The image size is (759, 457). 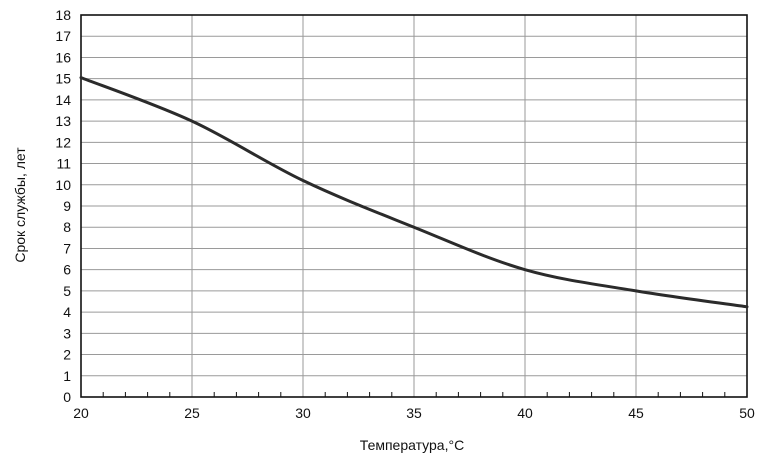 What do you see at coordinates (67, 355) in the screenshot?
I see `y-tick-label: 2` at bounding box center [67, 355].